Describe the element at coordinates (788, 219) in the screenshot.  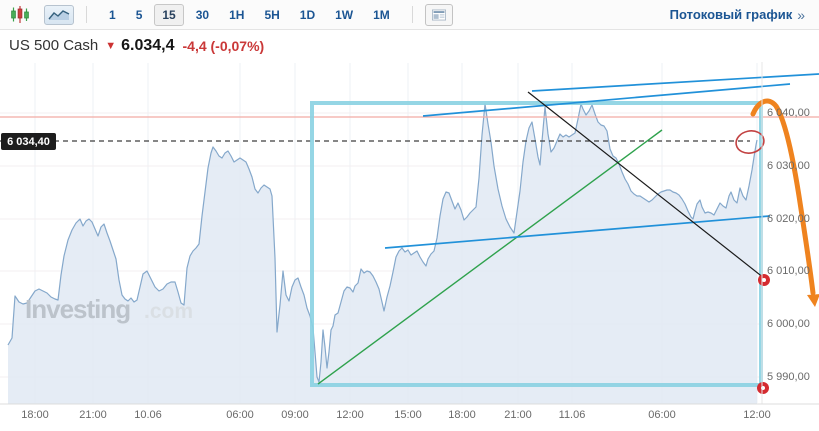
I see `price-tick-label: 6 020,00` at that location.